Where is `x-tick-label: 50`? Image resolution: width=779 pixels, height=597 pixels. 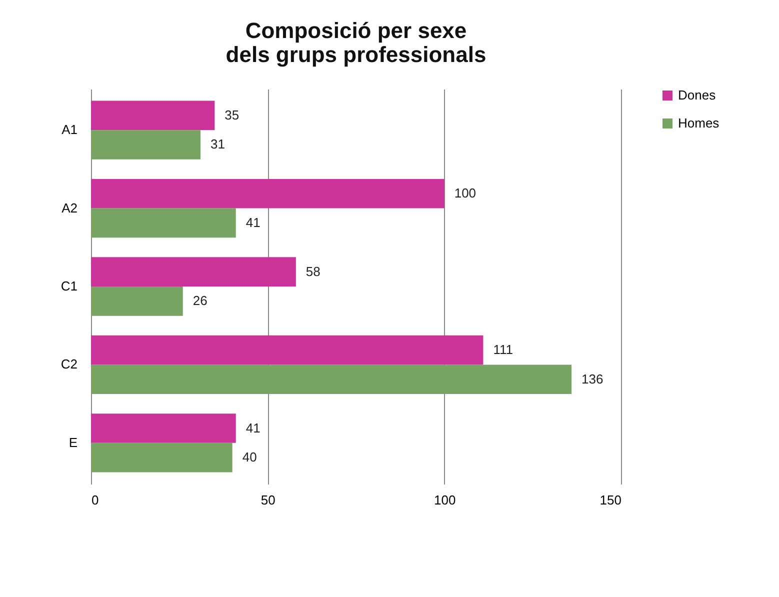
x-tick-label: 50 is located at coordinates (268, 500).